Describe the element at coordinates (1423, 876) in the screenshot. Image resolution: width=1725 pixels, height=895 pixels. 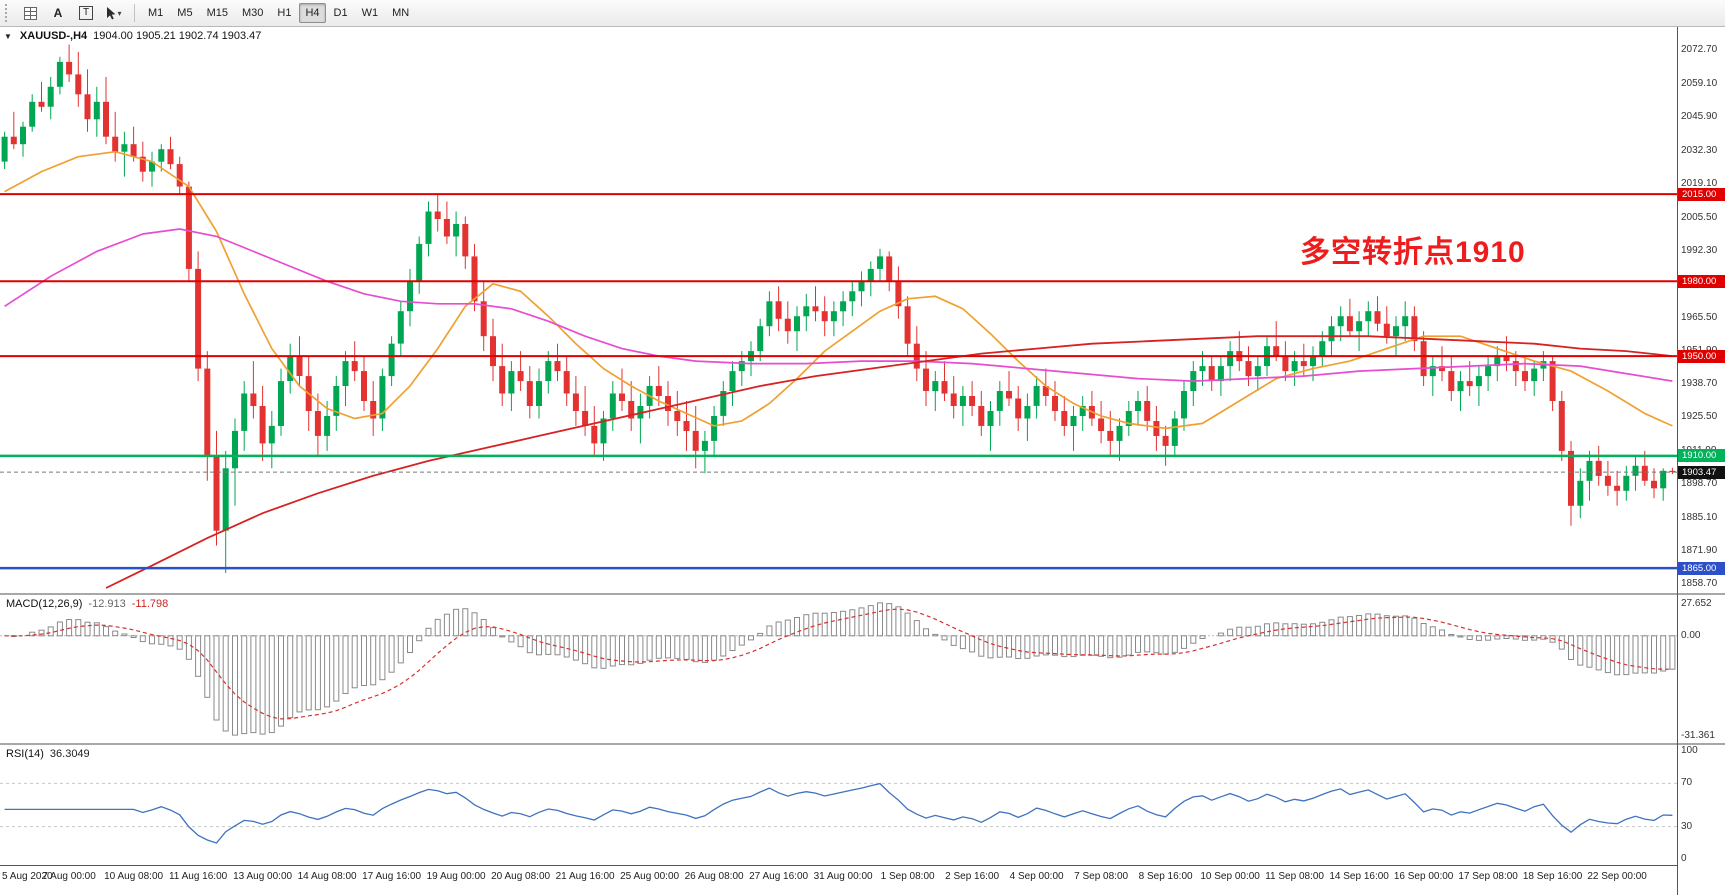
I see `time-label: 16 Sep 00:00` at that location.